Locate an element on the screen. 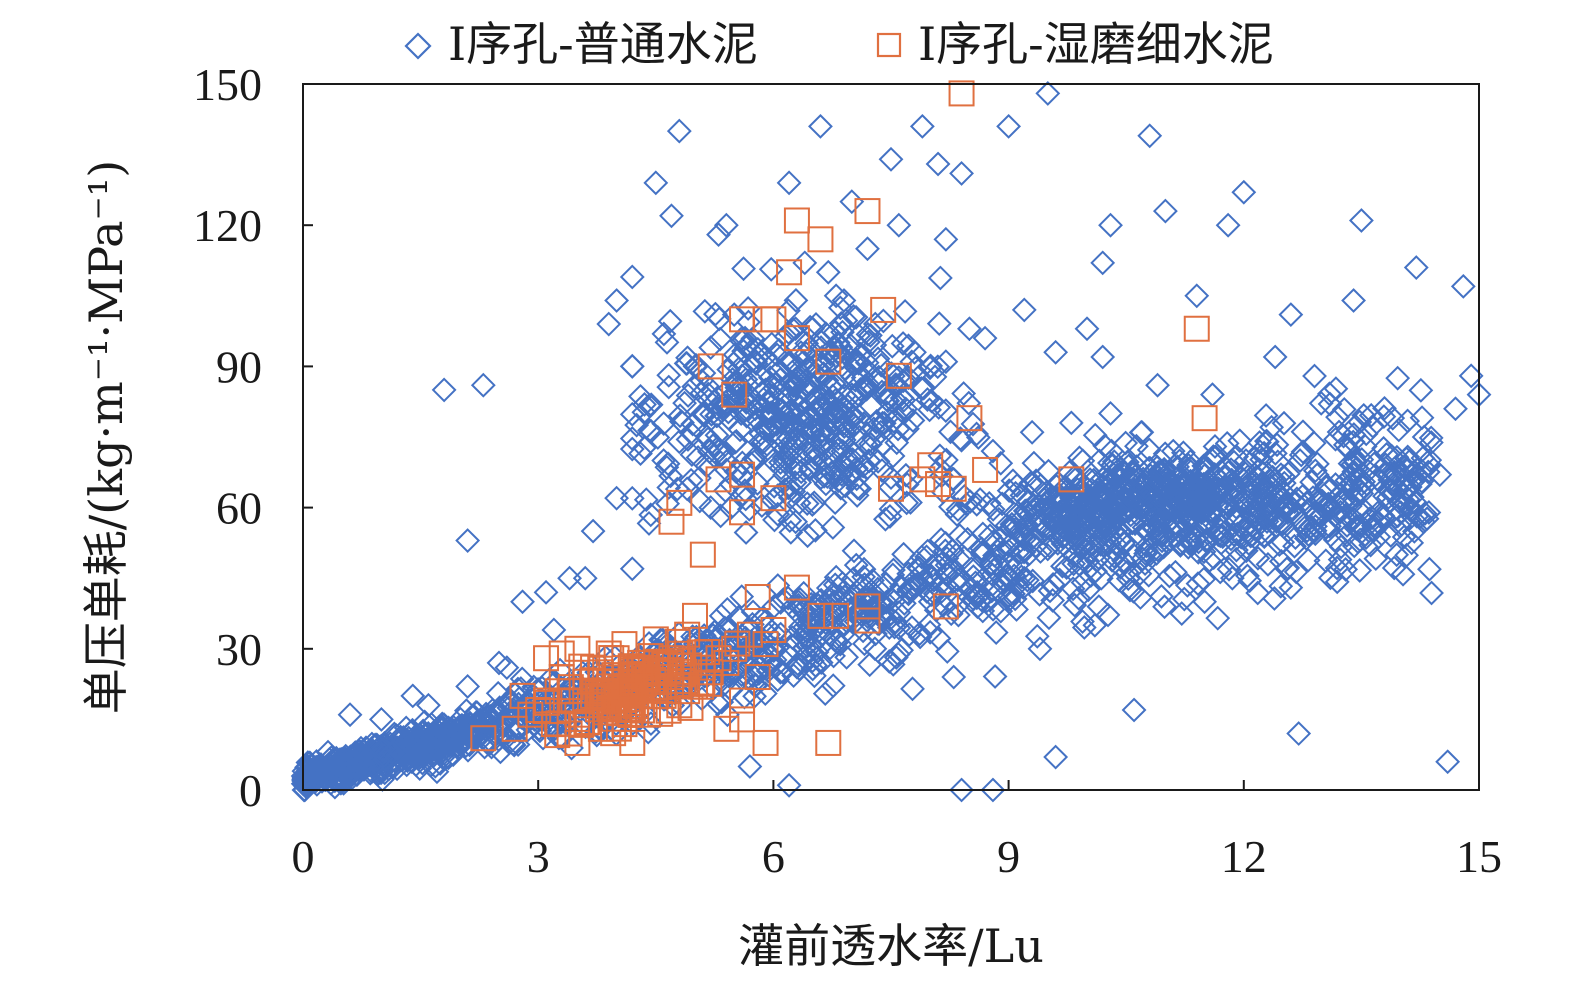 This screenshot has height=994, width=1575. legend-label-series-2: Ⅰ序孔-湿磨细水泥 is located at coordinates (1096, 44).